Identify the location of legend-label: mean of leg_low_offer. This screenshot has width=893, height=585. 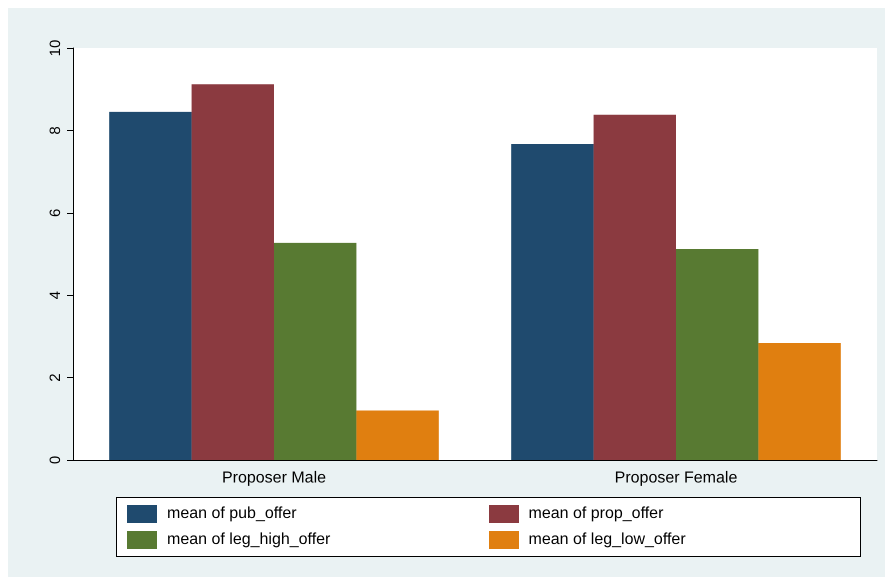
(607, 540).